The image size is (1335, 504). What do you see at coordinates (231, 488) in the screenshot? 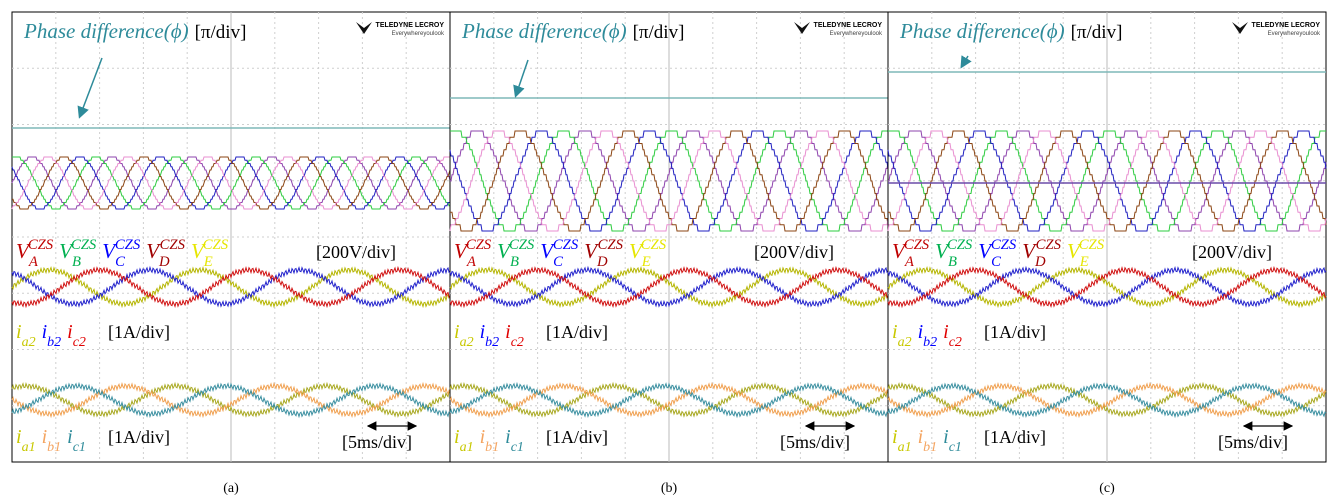
I see `caption: (a)` at bounding box center [231, 488].